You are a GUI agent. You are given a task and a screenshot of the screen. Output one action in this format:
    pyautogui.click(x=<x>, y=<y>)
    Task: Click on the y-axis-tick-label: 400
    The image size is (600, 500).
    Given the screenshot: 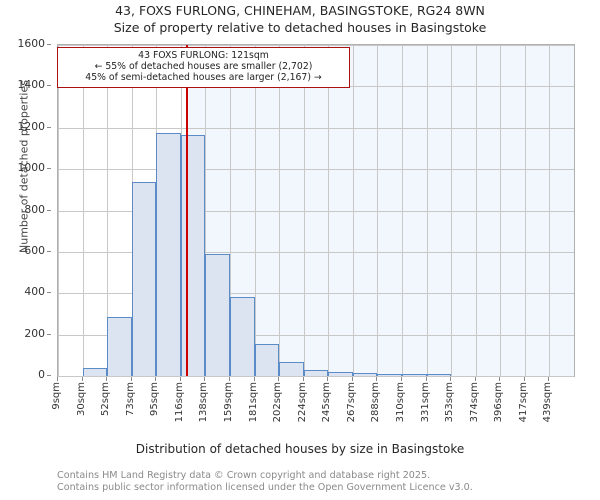 What is the action you would take?
    pyautogui.click(x=34, y=292)
    